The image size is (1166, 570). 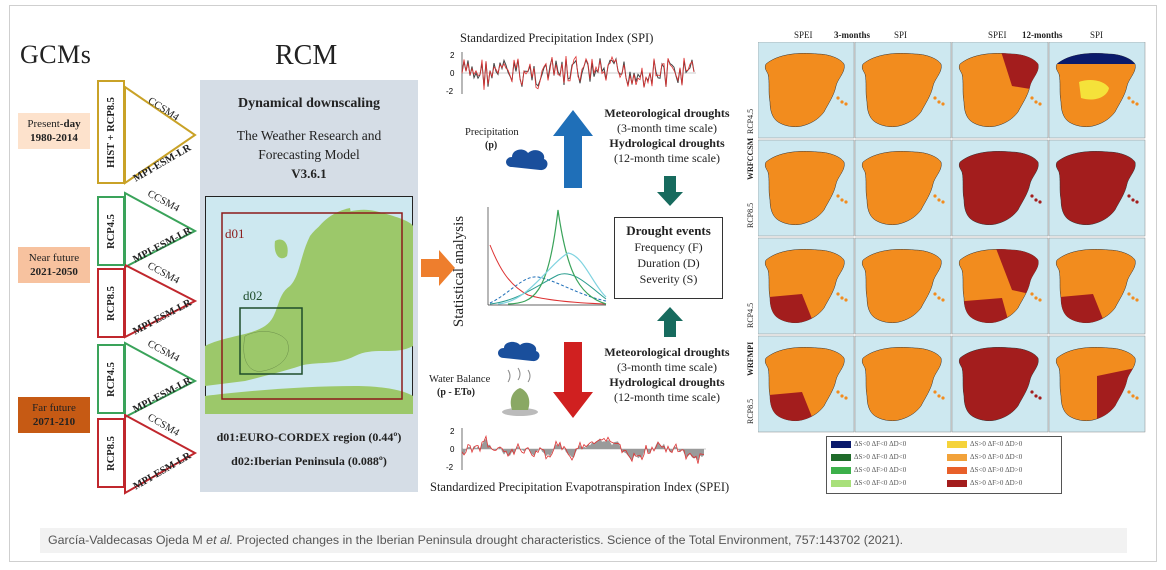 What do you see at coordinates (312, 306) in the screenshot?
I see `domain-d01-box` at bounding box center [312, 306].